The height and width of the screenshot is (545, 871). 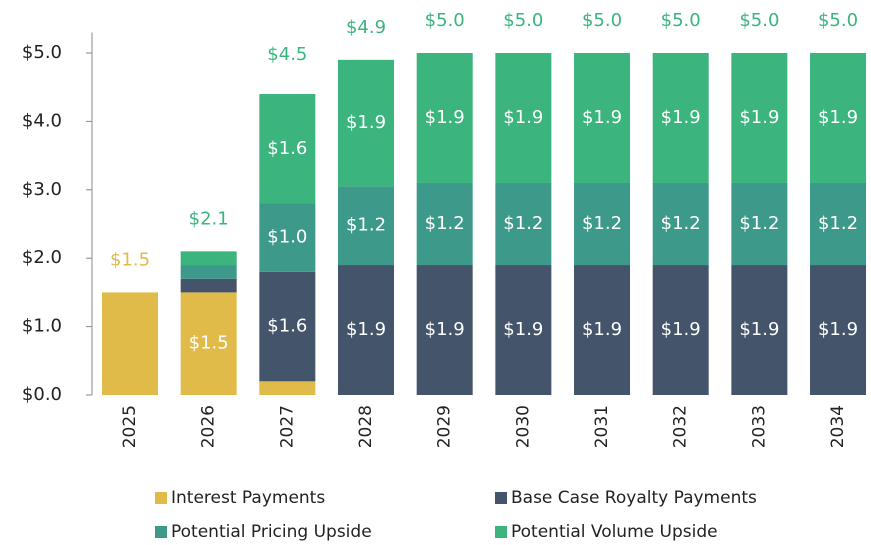 I want to click on y-tick-label: $5.0, so click(x=42, y=52).